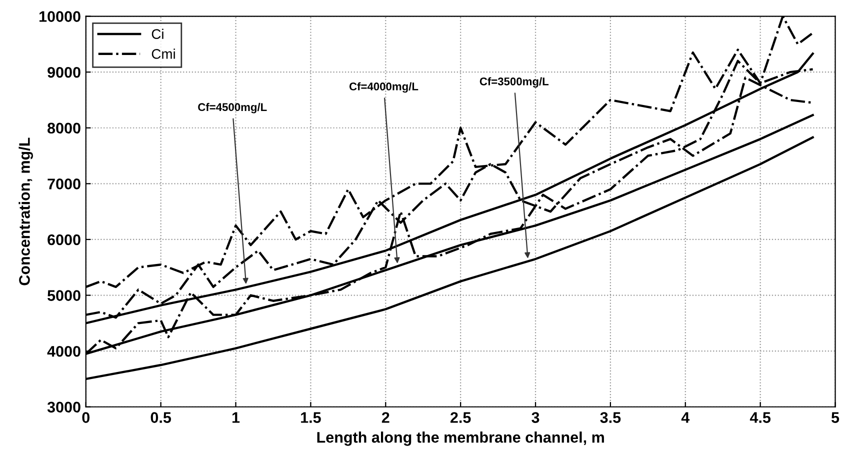  I want to click on x-tick-label: 5, so click(835, 417).